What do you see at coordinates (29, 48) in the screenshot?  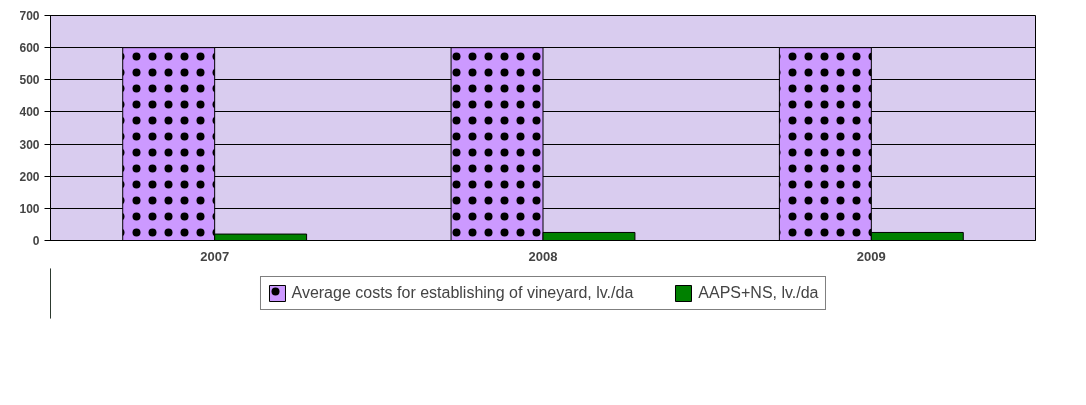 I see `y-tick-label: 600` at bounding box center [29, 48].